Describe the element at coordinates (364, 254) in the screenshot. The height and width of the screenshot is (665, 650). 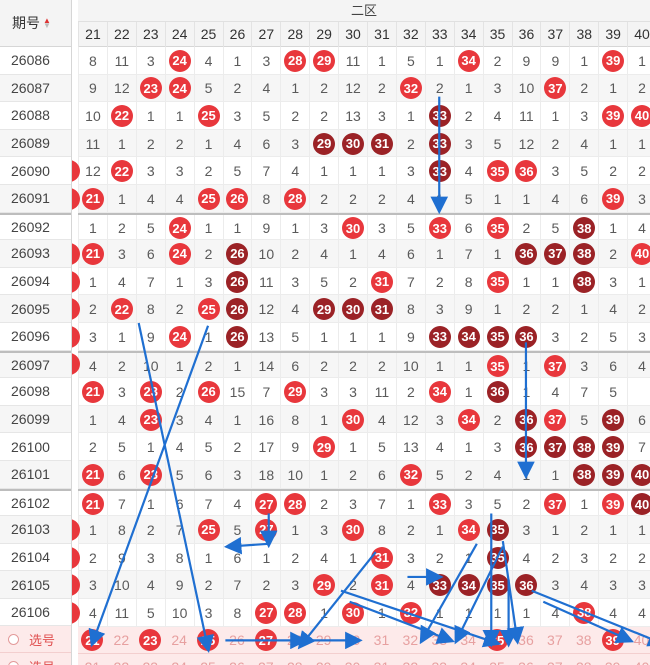
I see `table-row: 21 3 6 24 2 26 10 2 4 1 4 6 1 7 1 36 37 38 2 40` at that location.